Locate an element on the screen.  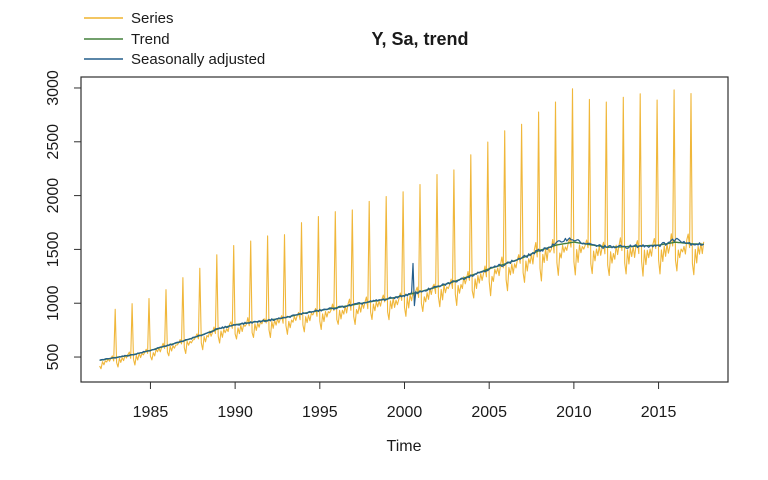
x-tick-label: 2005 is located at coordinates (489, 412).